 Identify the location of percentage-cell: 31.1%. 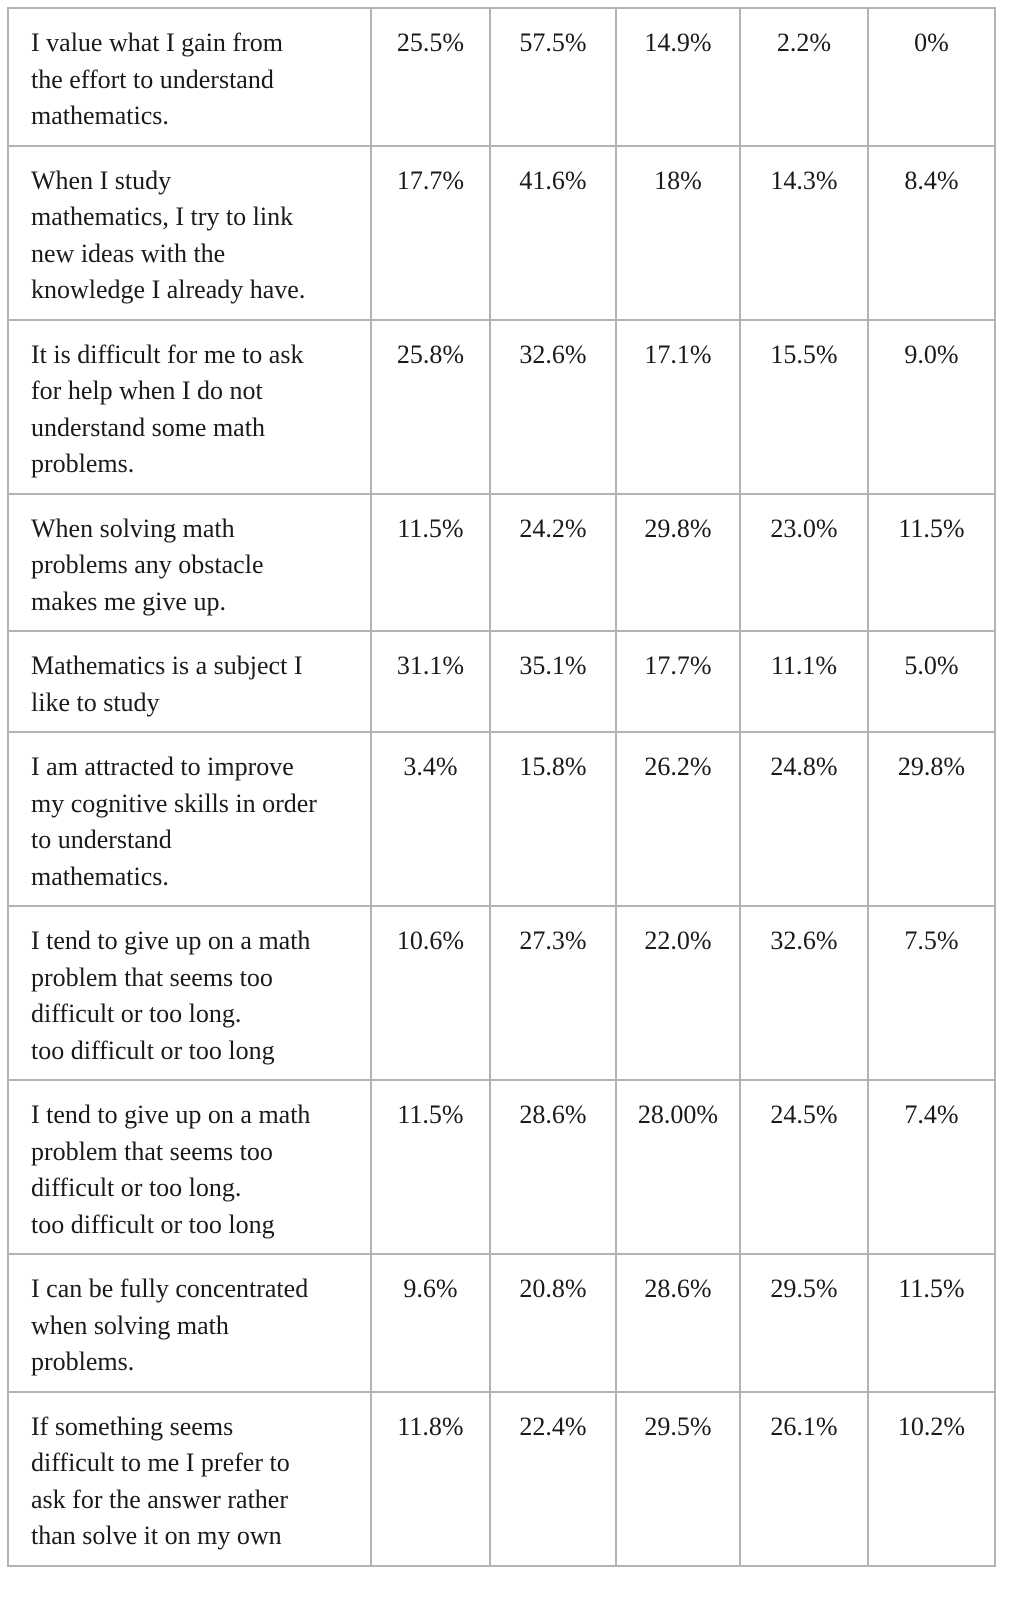
(430, 681).